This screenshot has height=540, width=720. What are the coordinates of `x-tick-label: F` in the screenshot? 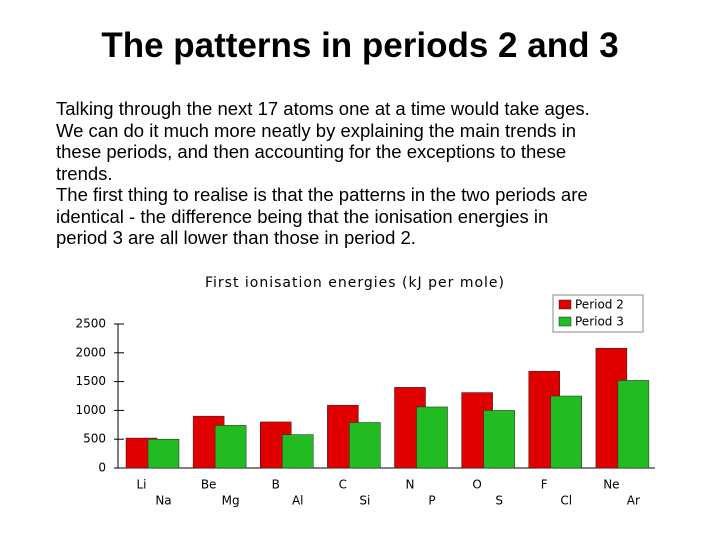 It's located at (544, 485).